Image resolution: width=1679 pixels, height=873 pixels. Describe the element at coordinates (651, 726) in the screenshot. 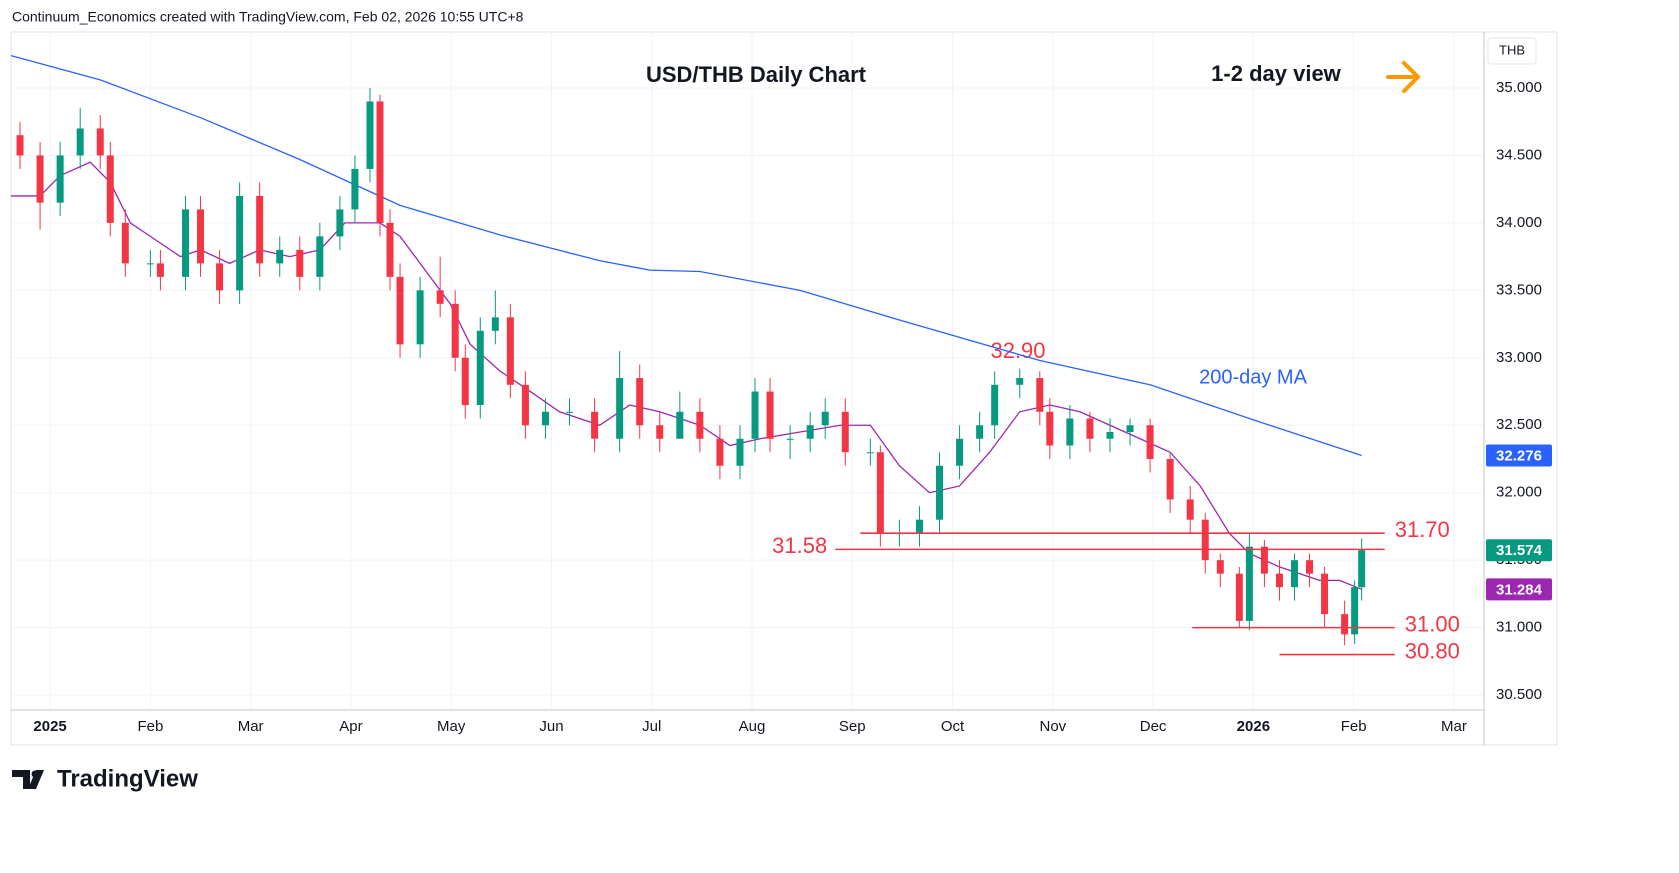

I see `x-tick-label: Jul` at that location.